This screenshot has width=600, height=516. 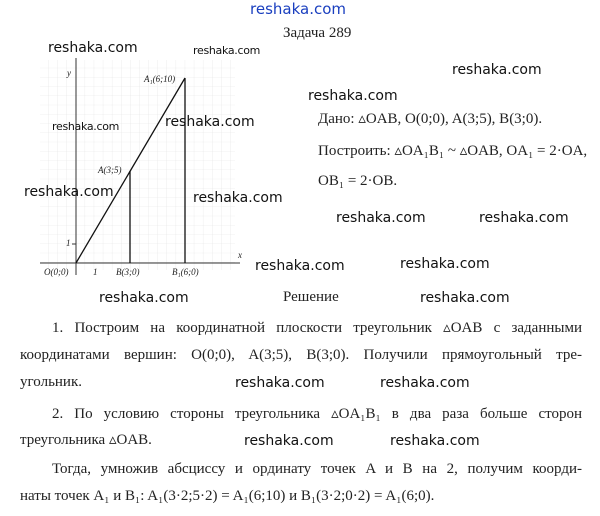 I want to click on label-B1: B₁(6;0), so click(x=185, y=272).